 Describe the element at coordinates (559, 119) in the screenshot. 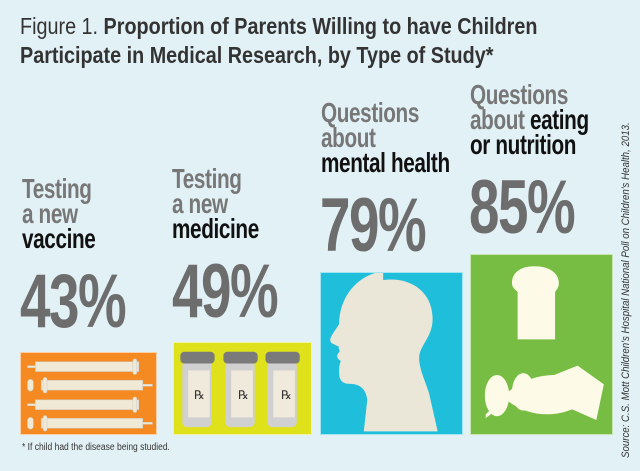

I see `label-key: eating` at that location.